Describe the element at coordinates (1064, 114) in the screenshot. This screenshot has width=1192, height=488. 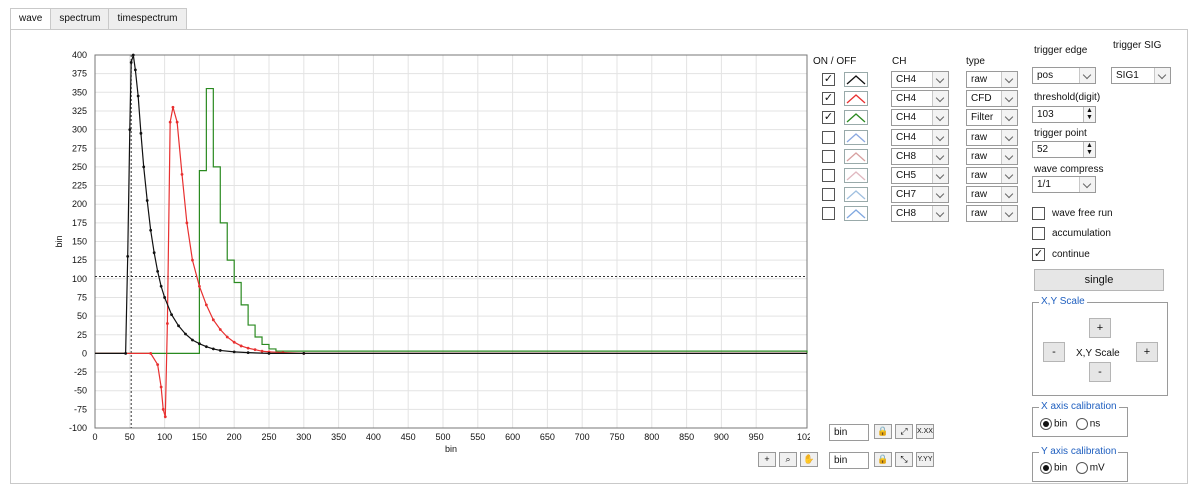
I see `threshold-input: 103 ▲ ▼` at that location.